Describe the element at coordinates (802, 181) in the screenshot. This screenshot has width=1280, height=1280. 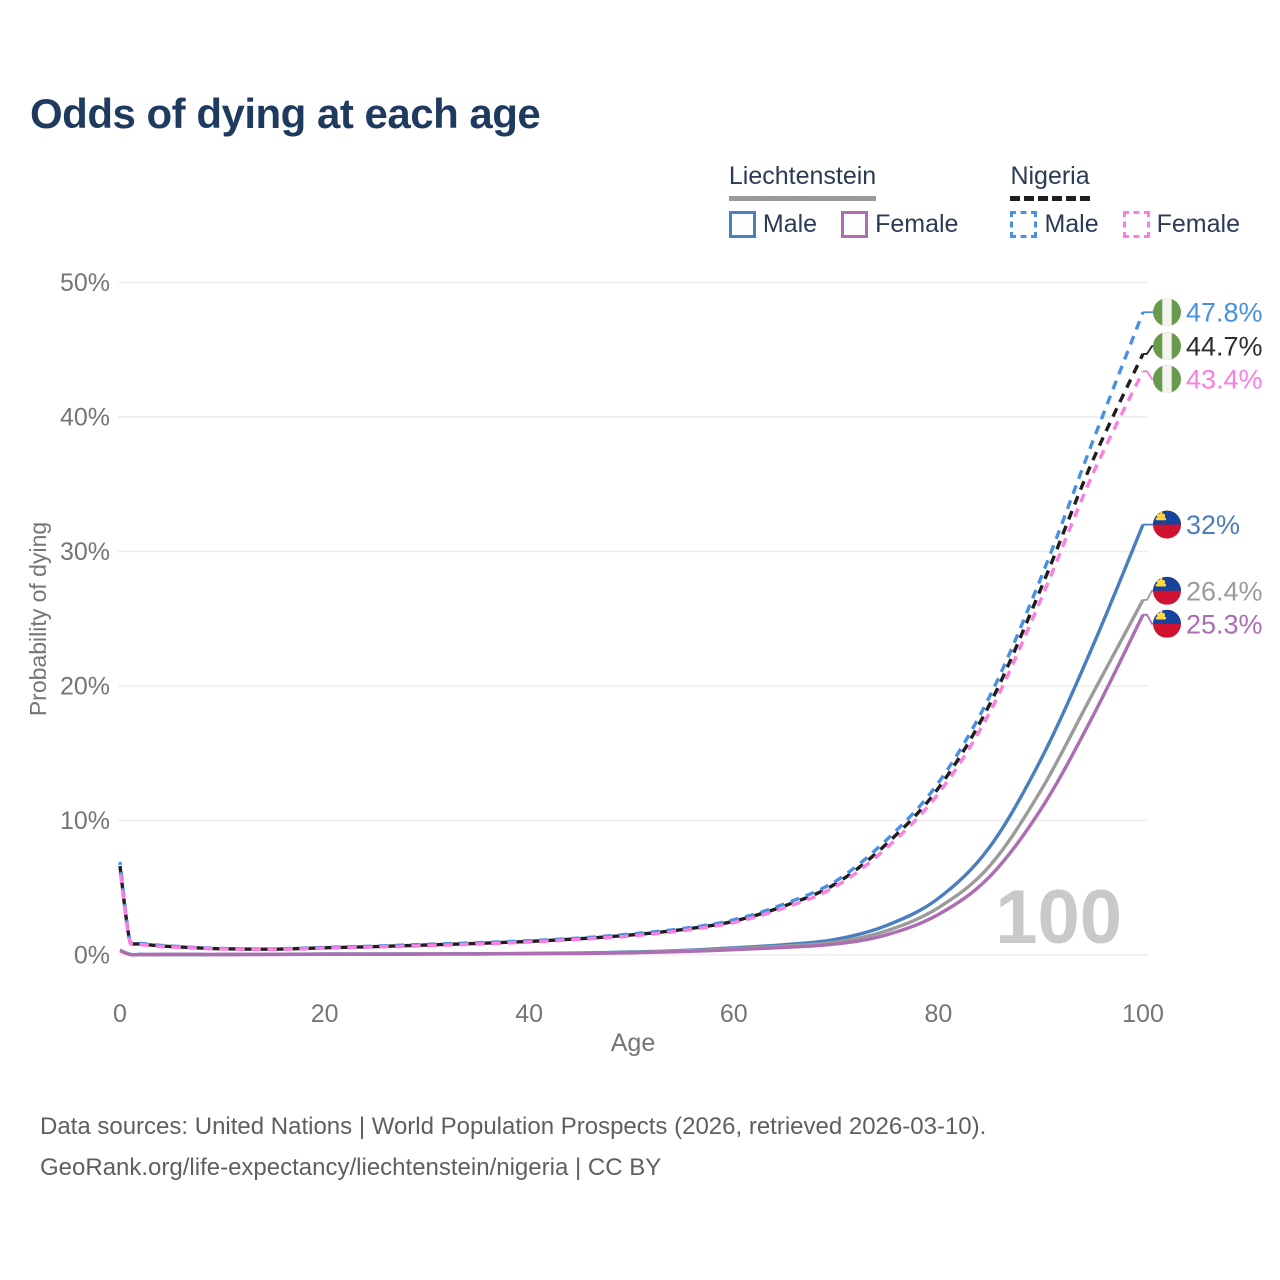
I see `legend-country-liechtenstein: Liechtenstein` at that location.